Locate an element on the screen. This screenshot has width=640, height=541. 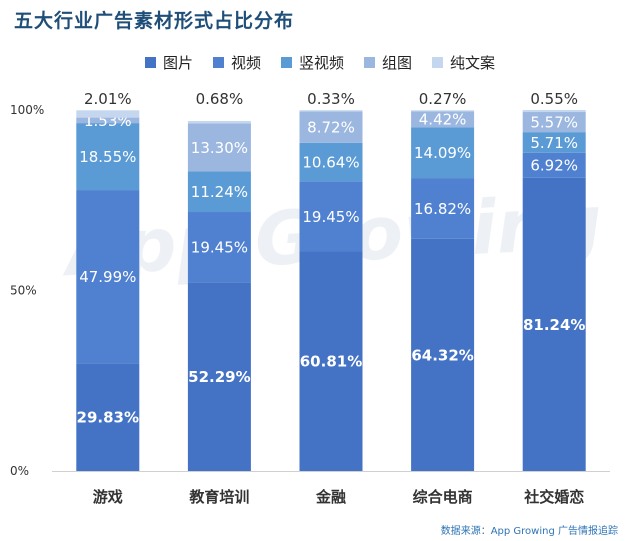
legend-item: 图片 is located at coordinates (168, 62).